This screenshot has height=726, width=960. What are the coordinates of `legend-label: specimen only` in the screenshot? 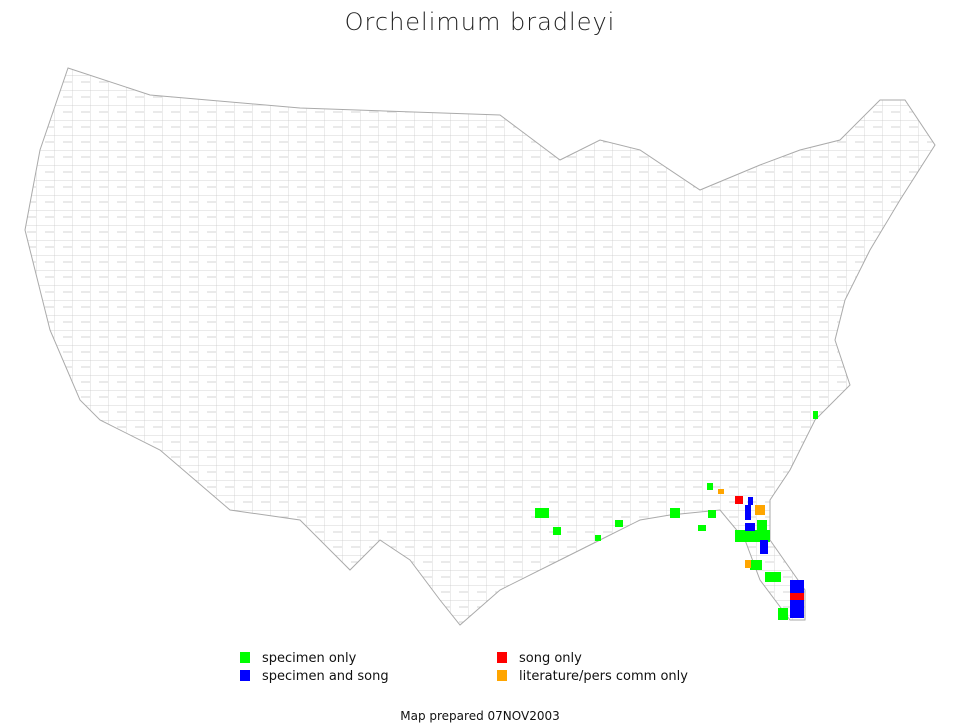 It's located at (309, 658).